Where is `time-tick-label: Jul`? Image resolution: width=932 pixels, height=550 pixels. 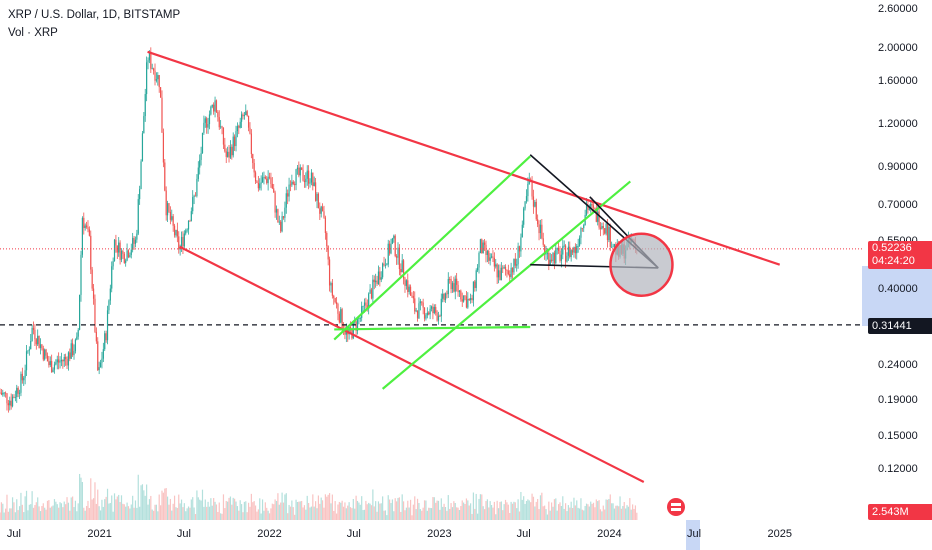
time-tick-label: Jul is located at coordinates (353, 534).